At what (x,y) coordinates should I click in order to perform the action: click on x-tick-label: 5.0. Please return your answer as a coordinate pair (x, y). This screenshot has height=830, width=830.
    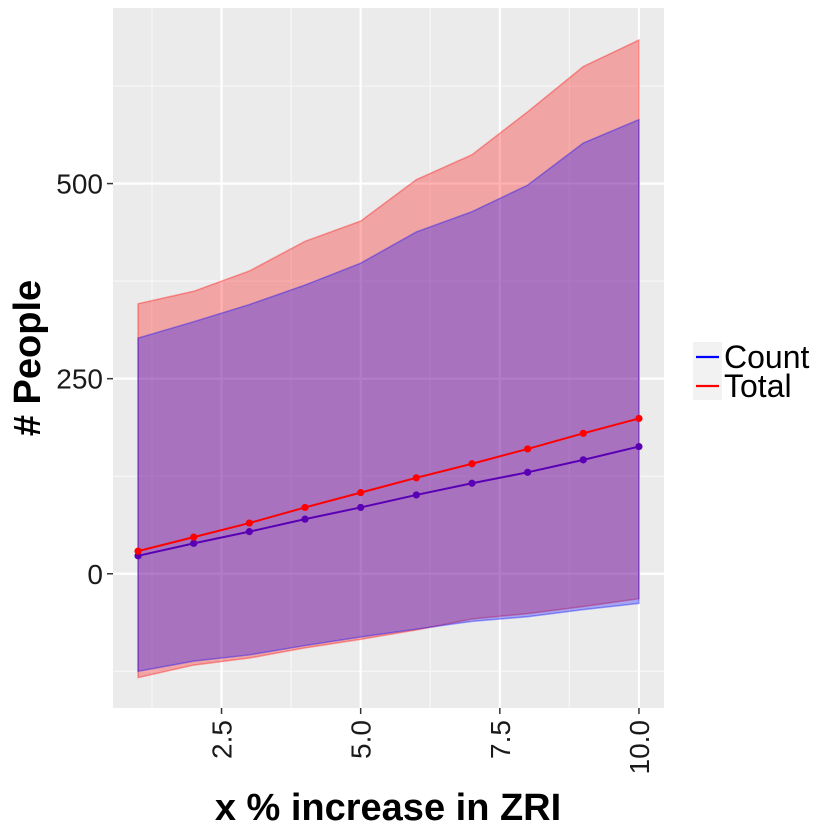
    Looking at the image, I should click on (361, 739).